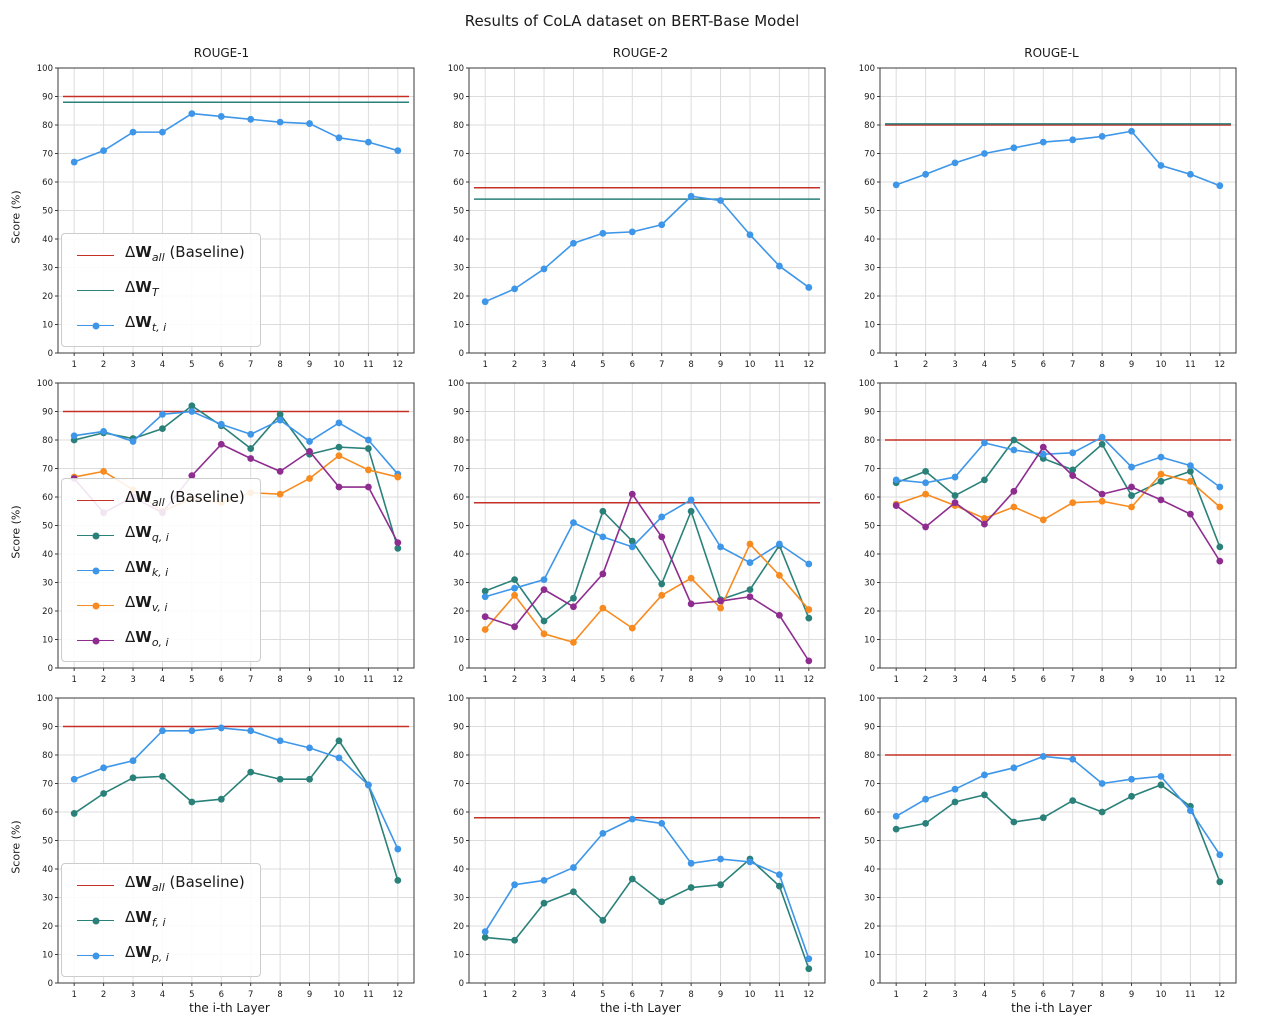 The width and height of the screenshot is (1264, 1022). What do you see at coordinates (236, 788) in the screenshot?
I see `series-p-i` at bounding box center [236, 788].